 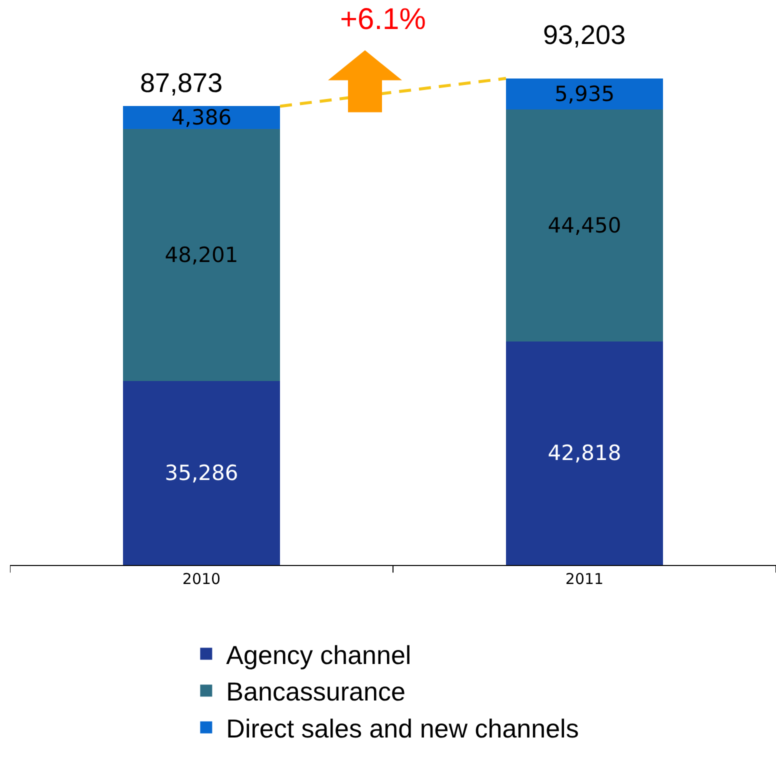 What do you see at coordinates (201, 579) in the screenshot?
I see `x-tick-label: 2010` at bounding box center [201, 579].